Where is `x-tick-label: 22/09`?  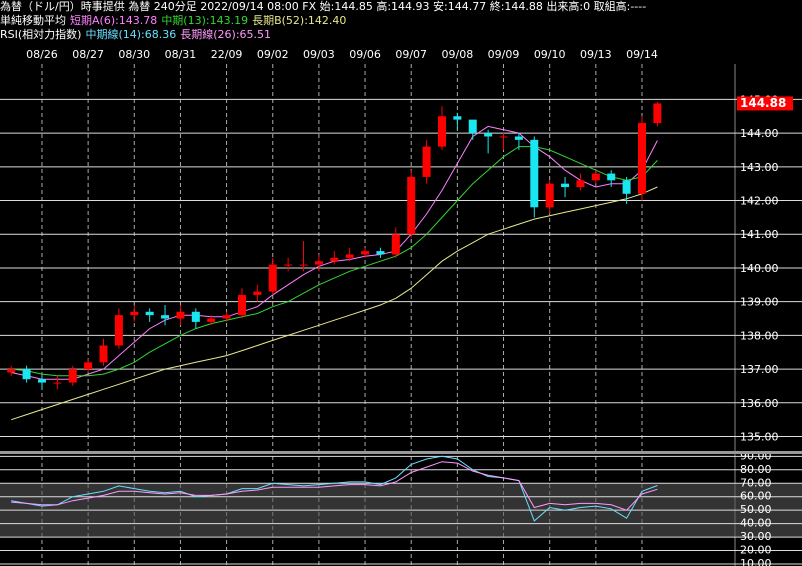
x-tick-label: 22/09 is located at coordinates (227, 54).